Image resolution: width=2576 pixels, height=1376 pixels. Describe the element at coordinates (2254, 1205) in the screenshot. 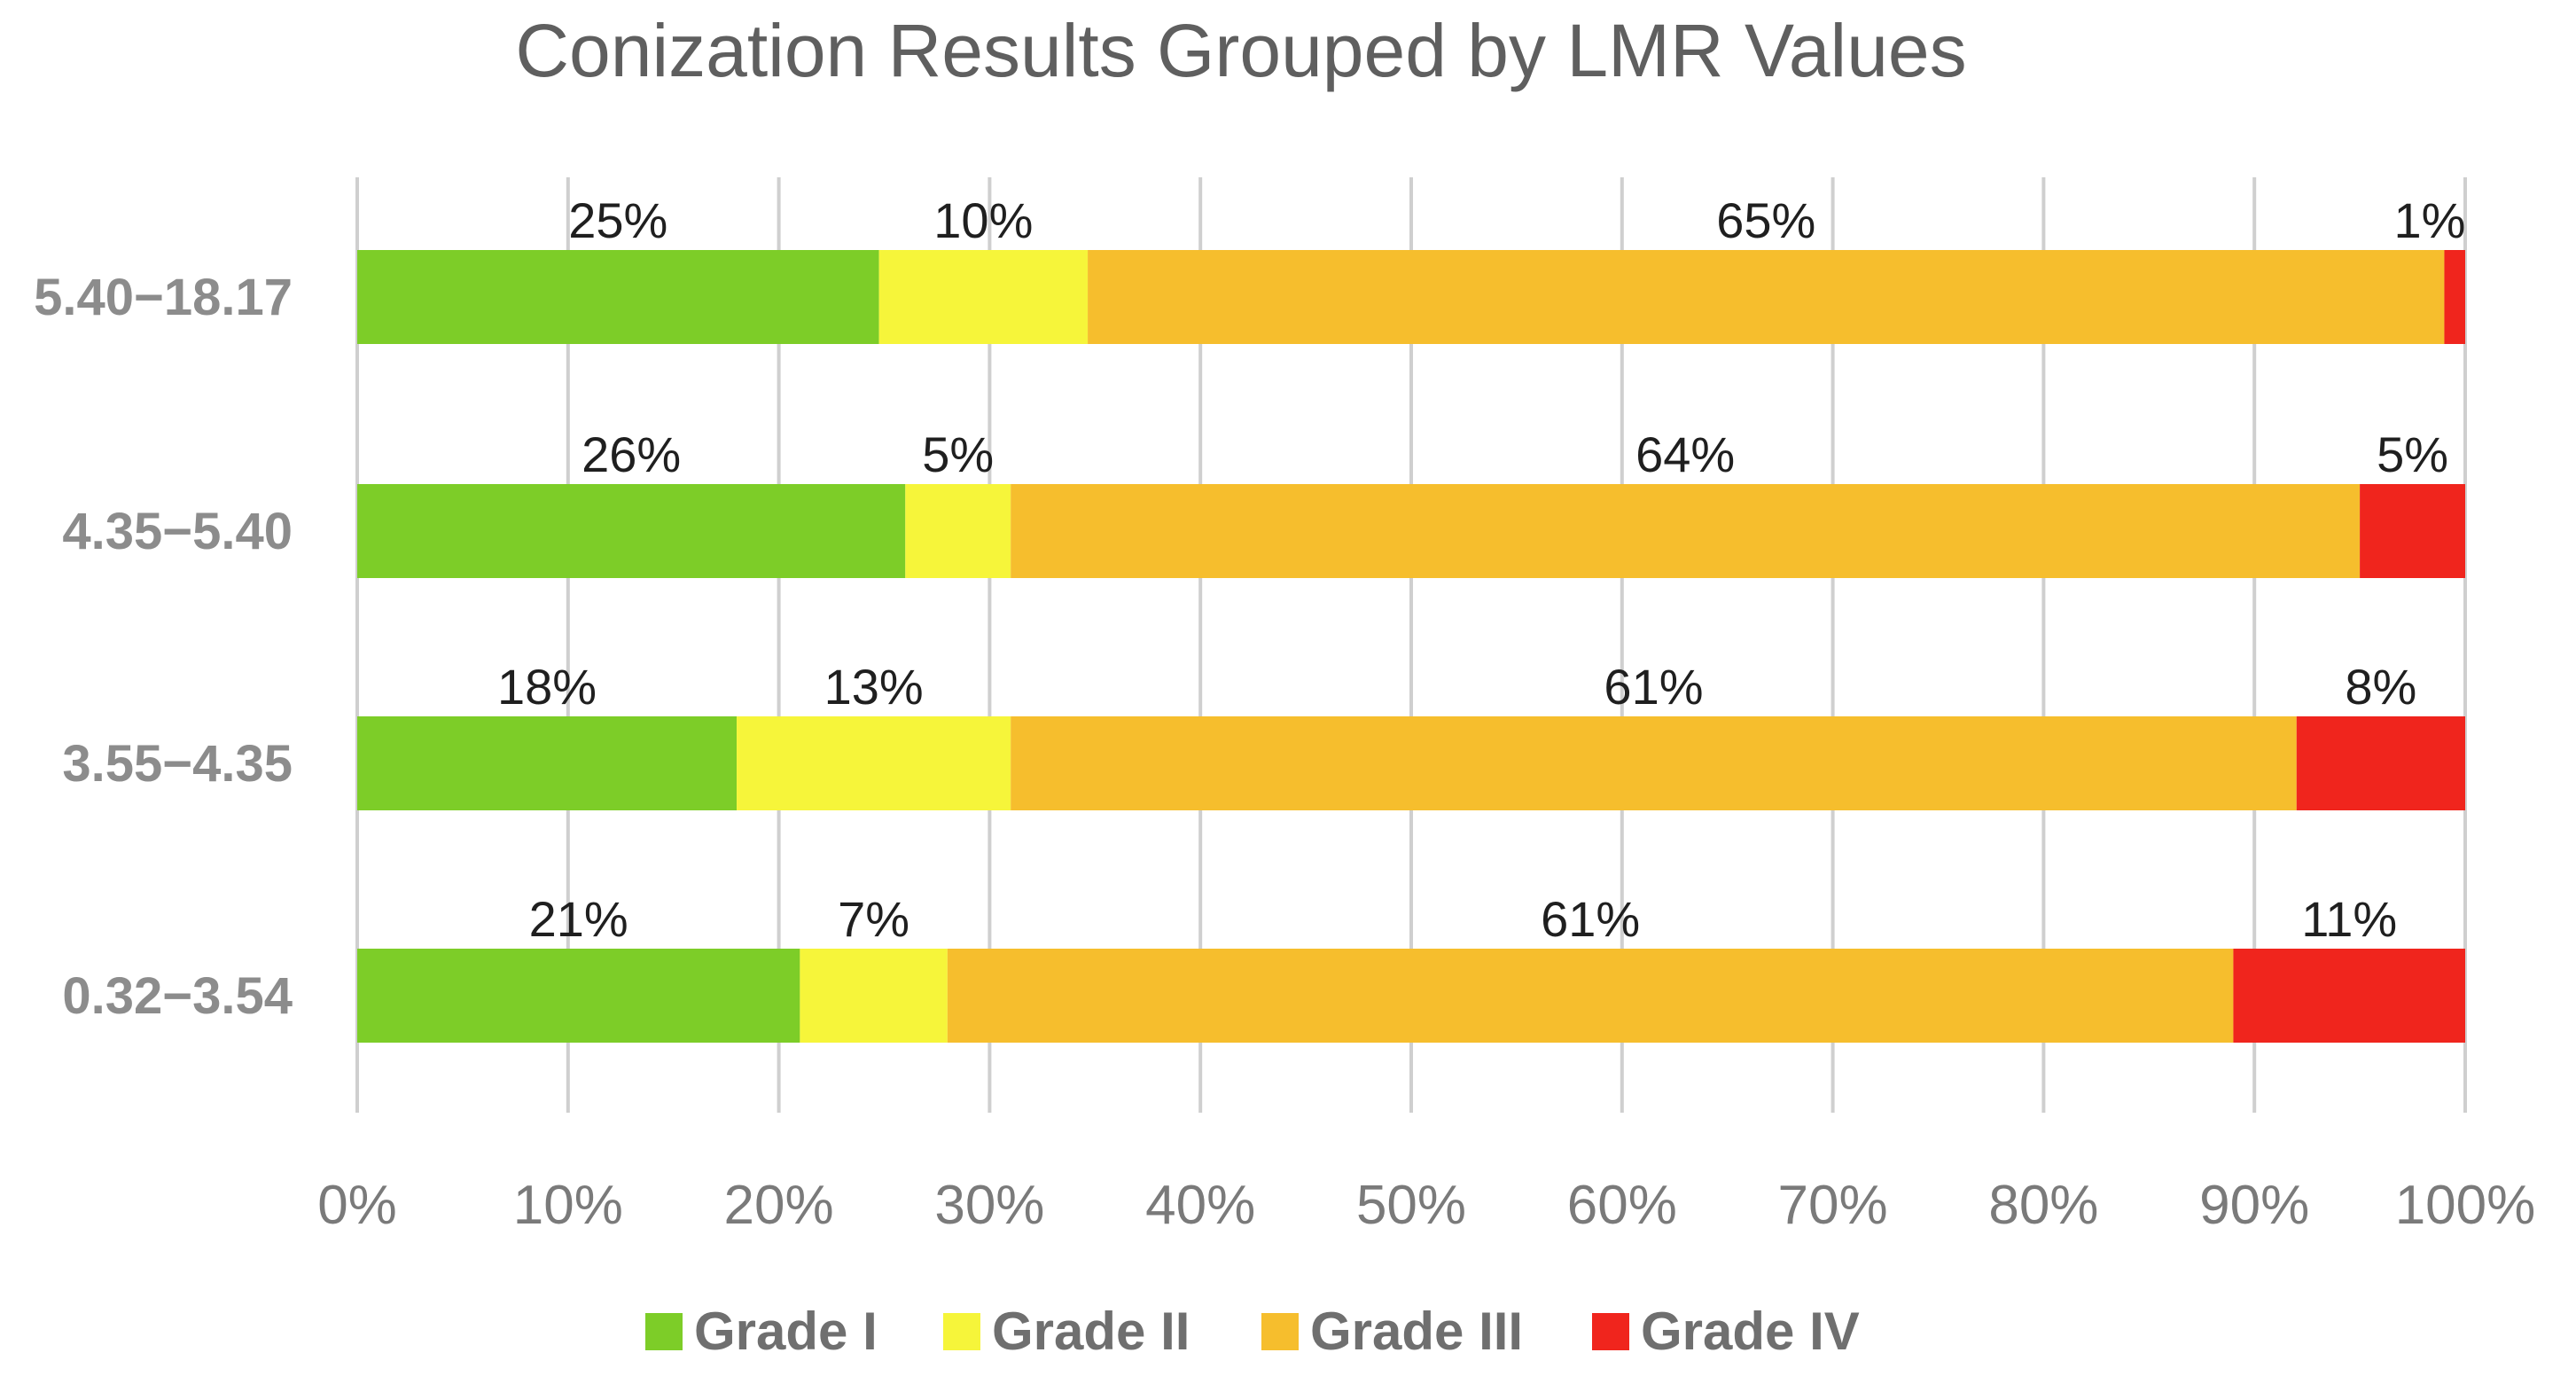

I see `x-tick-label: 90%` at that location.